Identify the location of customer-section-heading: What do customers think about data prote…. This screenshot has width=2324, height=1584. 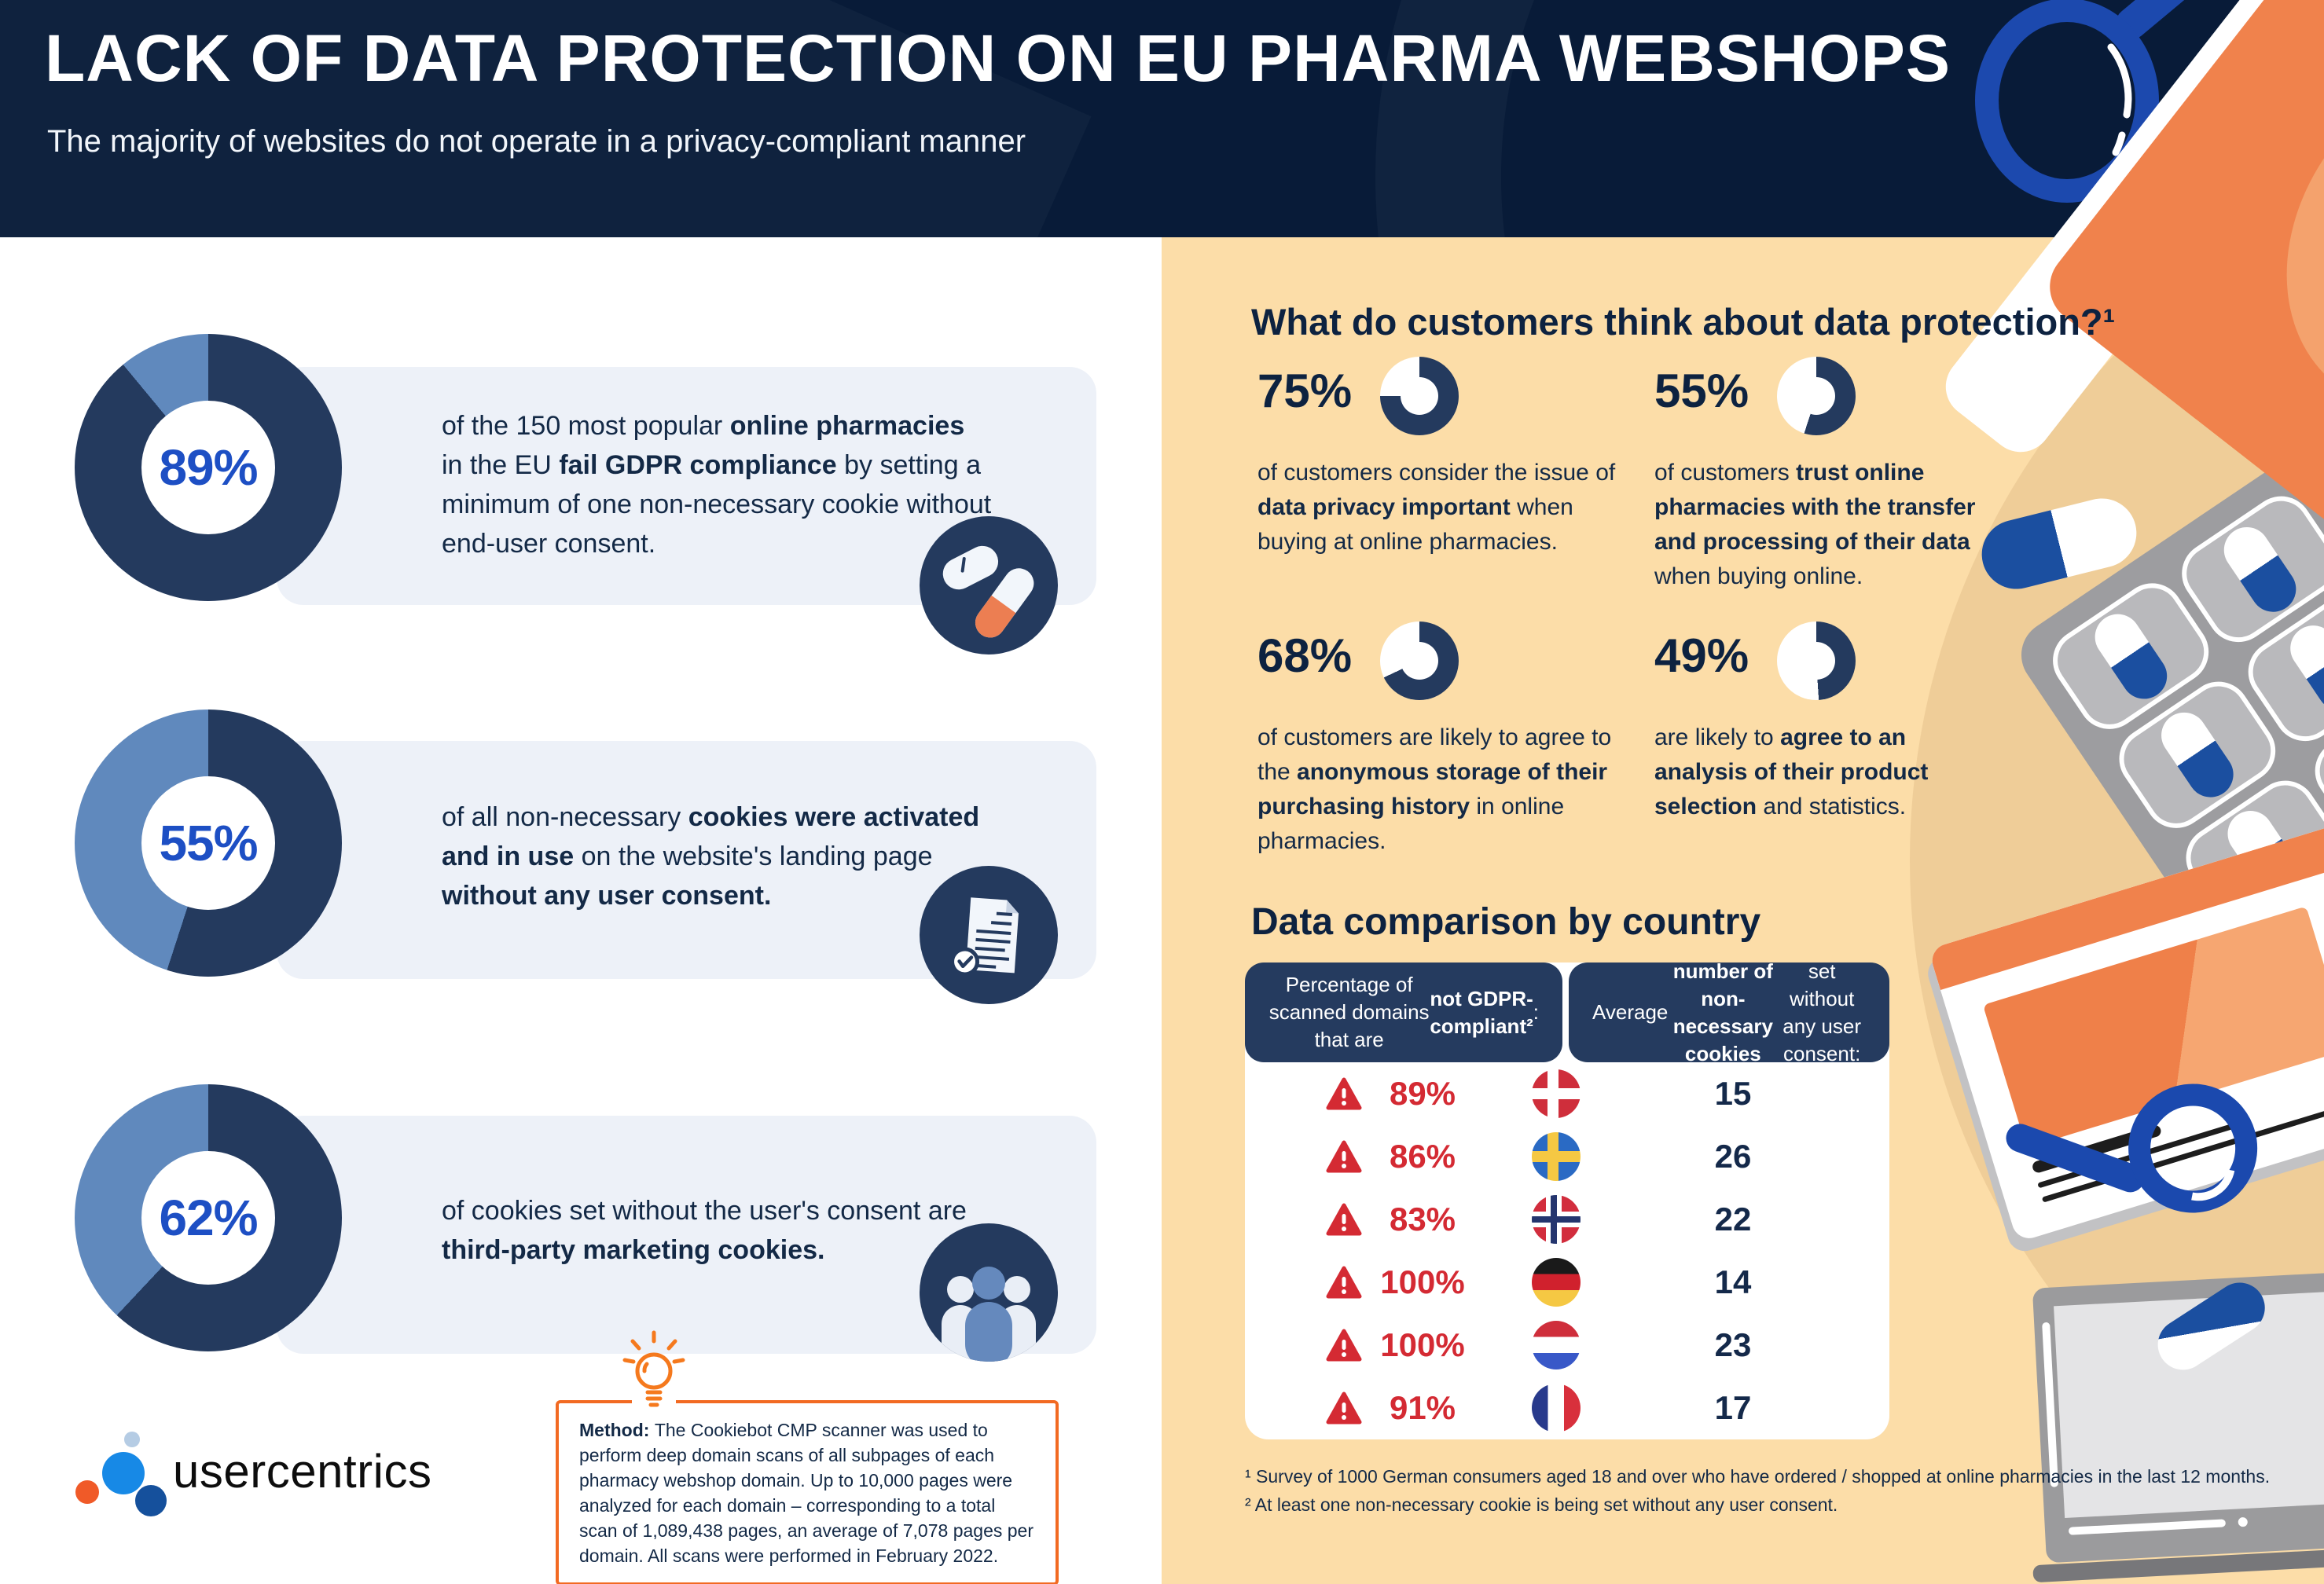
(1683, 322).